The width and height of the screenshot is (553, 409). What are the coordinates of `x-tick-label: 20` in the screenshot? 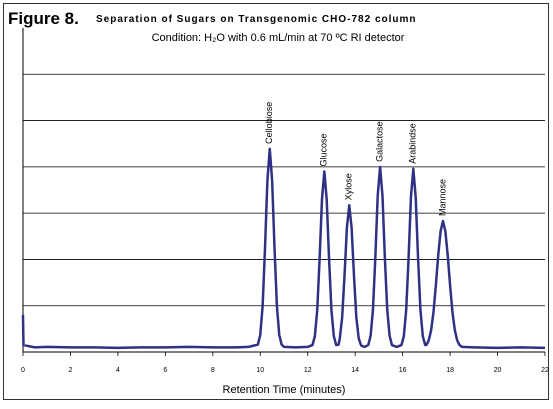 It's located at (498, 370).